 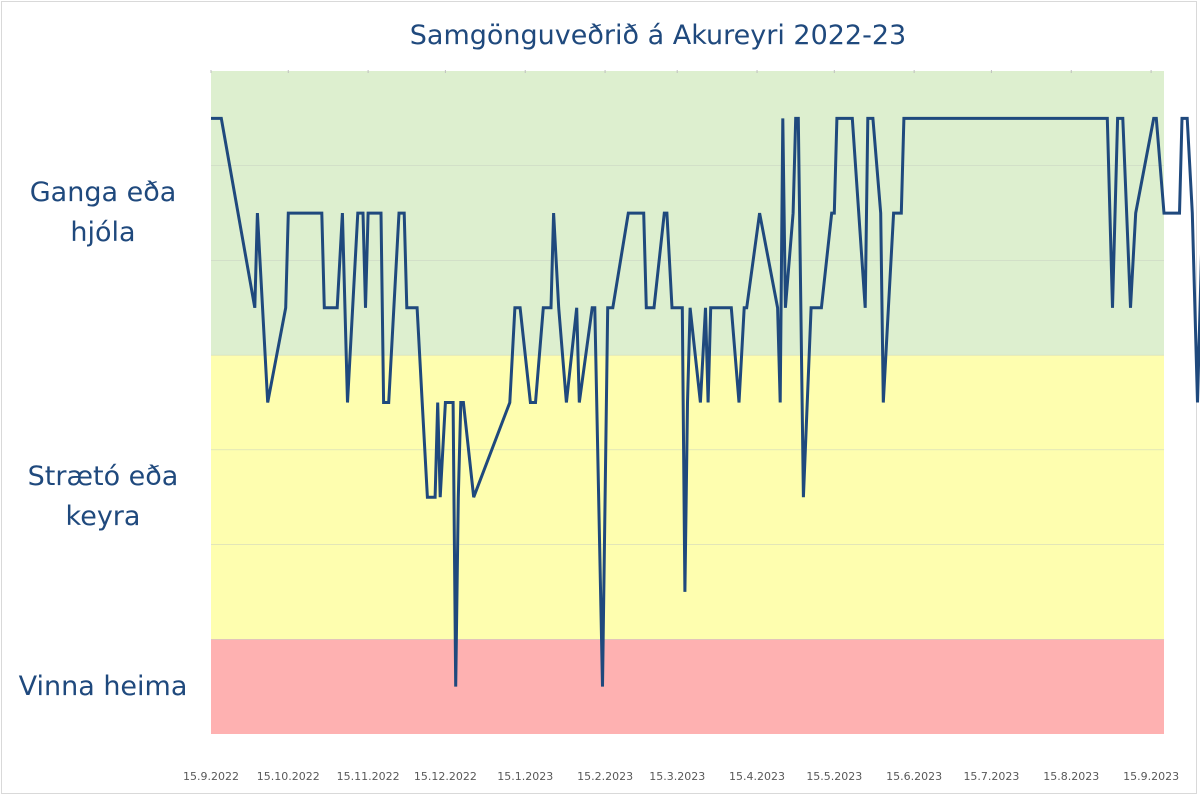 What do you see at coordinates (368, 776) in the screenshot?
I see `x-tick-label: 15.11.2022` at bounding box center [368, 776].